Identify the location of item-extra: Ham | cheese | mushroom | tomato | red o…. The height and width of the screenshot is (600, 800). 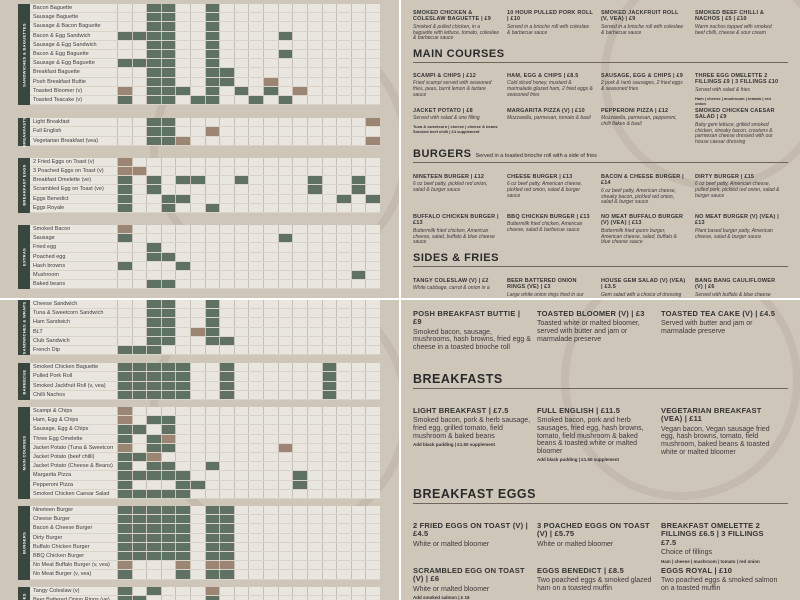
(733, 100).